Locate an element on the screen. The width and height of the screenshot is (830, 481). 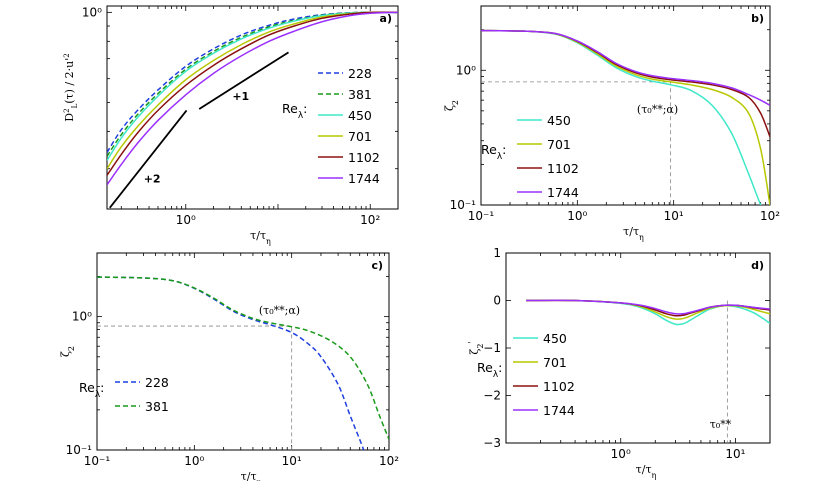
panel-label: a) is located at coordinates (386, 18).